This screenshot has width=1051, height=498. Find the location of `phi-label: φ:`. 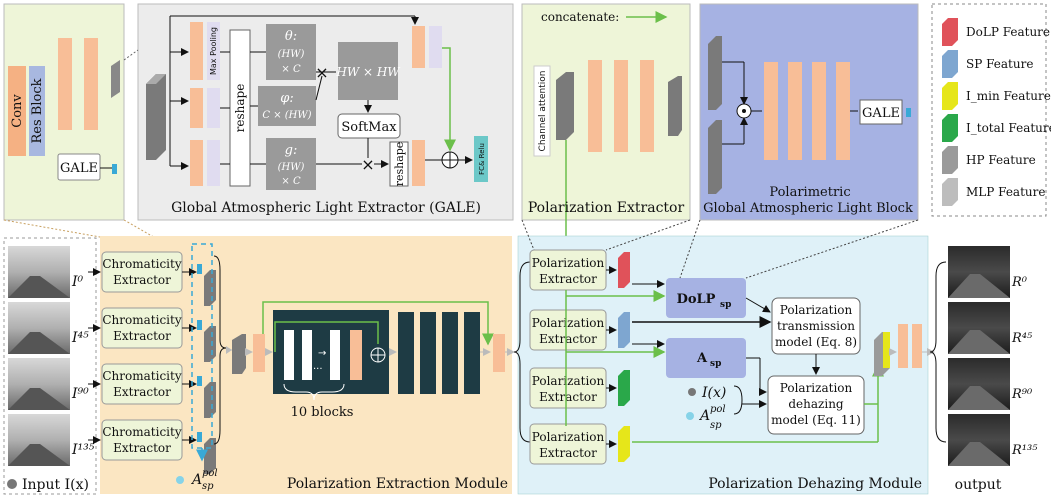

phi-label: φ: is located at coordinates (286, 98).